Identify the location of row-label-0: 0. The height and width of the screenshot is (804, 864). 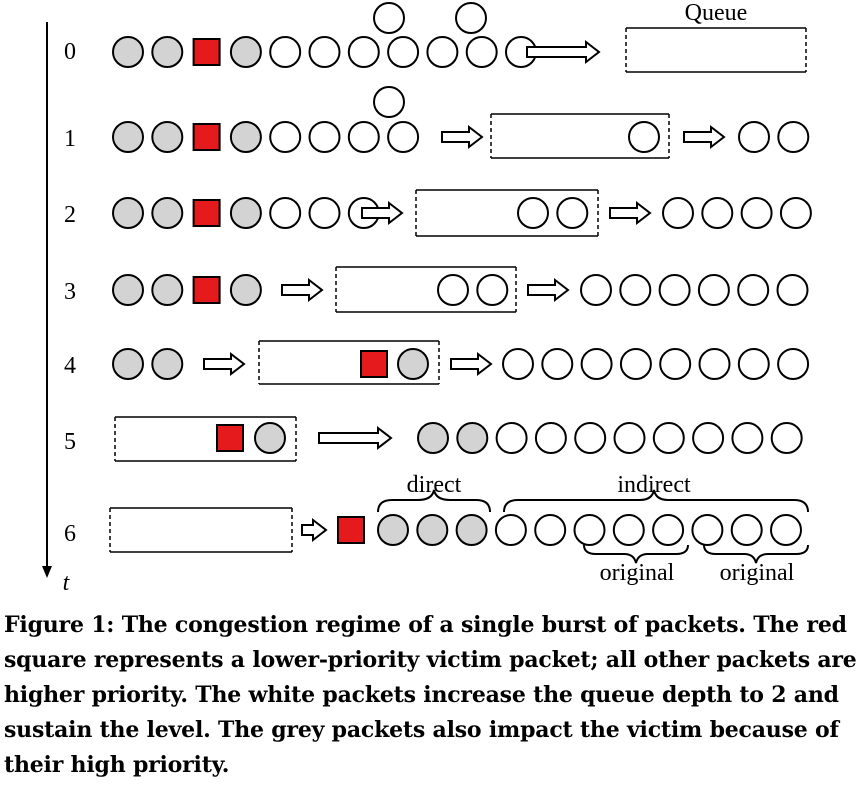
(70, 52).